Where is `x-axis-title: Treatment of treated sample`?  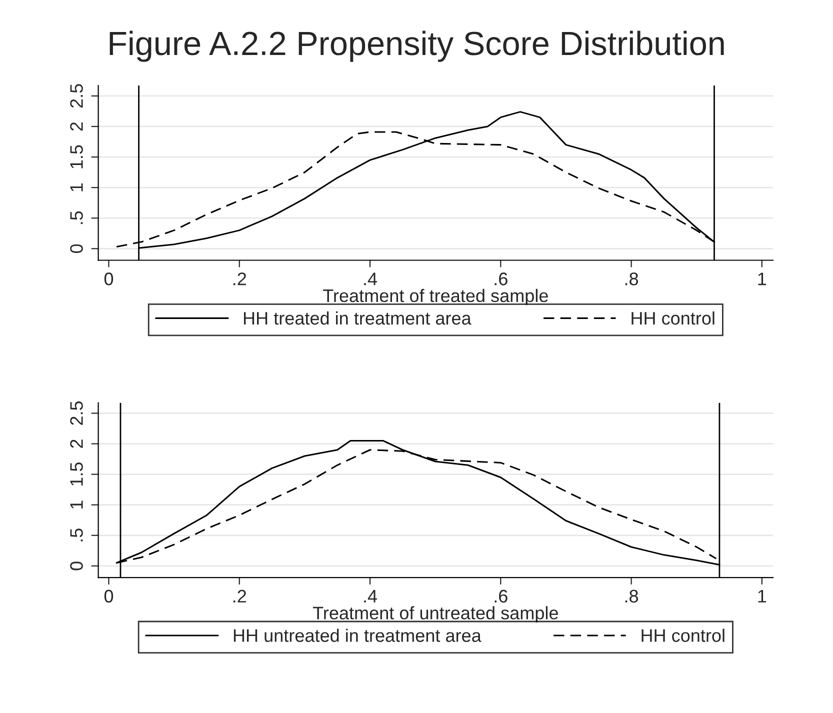
x-axis-title: Treatment of treated sample is located at coordinates (435, 297).